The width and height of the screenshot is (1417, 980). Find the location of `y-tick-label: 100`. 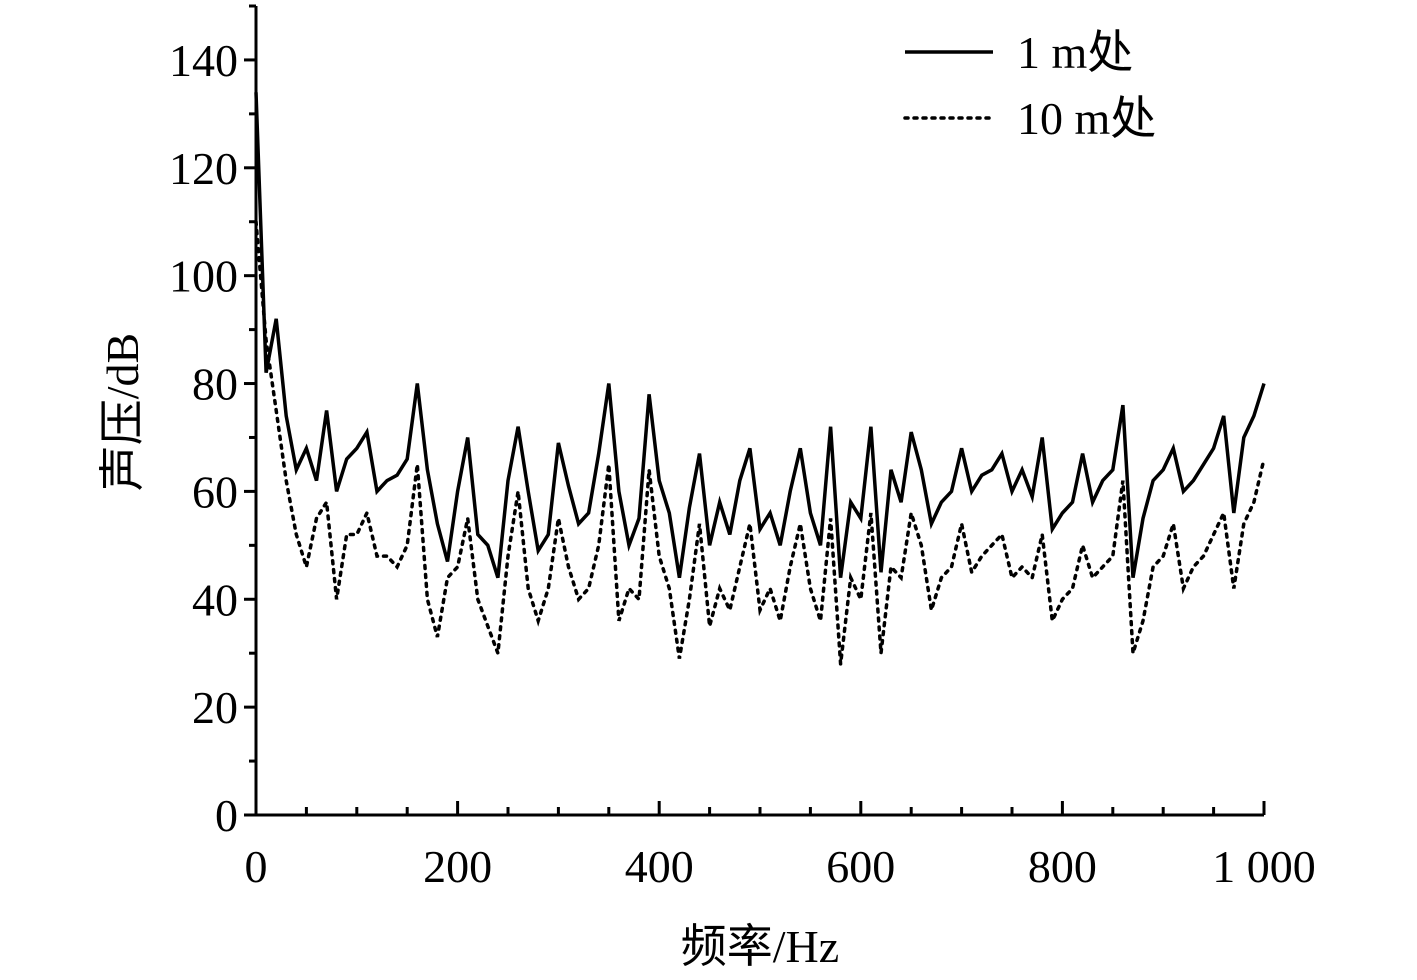

y-tick-label: 100 is located at coordinates (203, 276).